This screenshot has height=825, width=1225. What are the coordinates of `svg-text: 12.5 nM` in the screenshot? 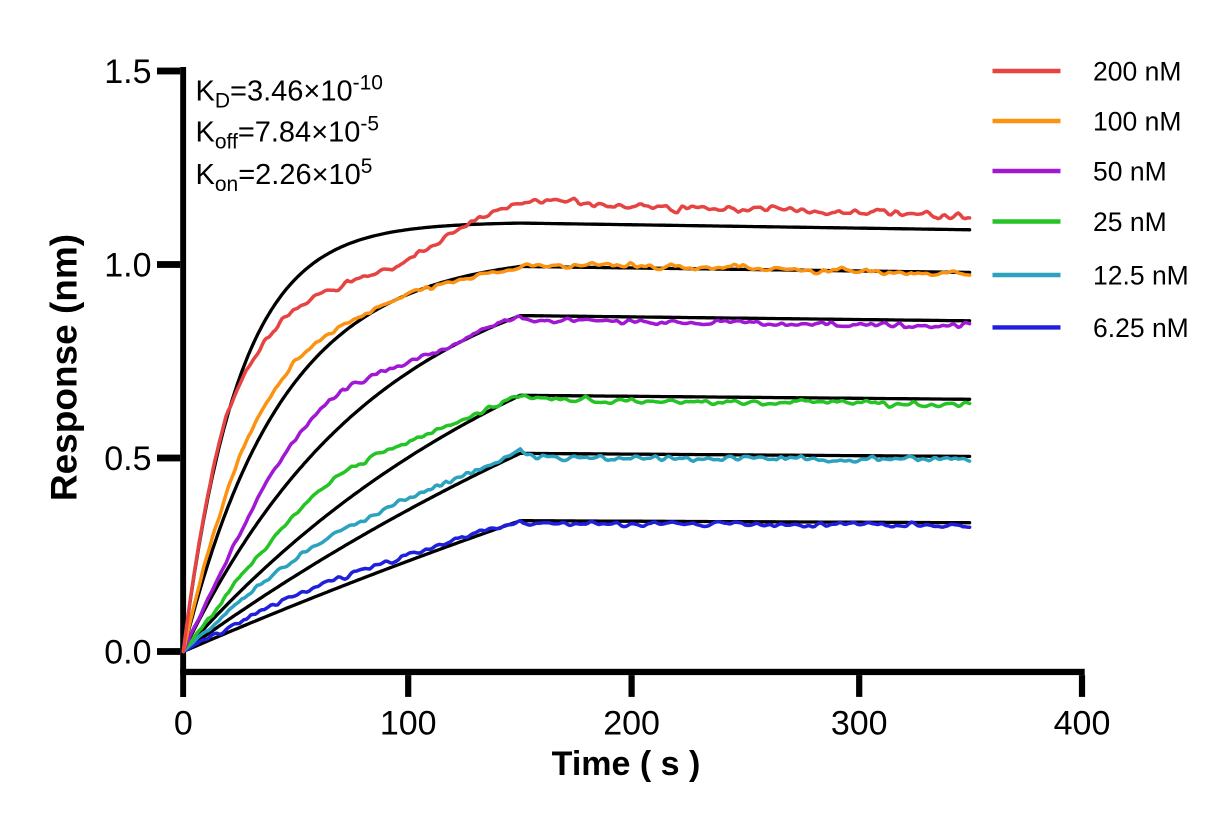 It's located at (1141, 276).